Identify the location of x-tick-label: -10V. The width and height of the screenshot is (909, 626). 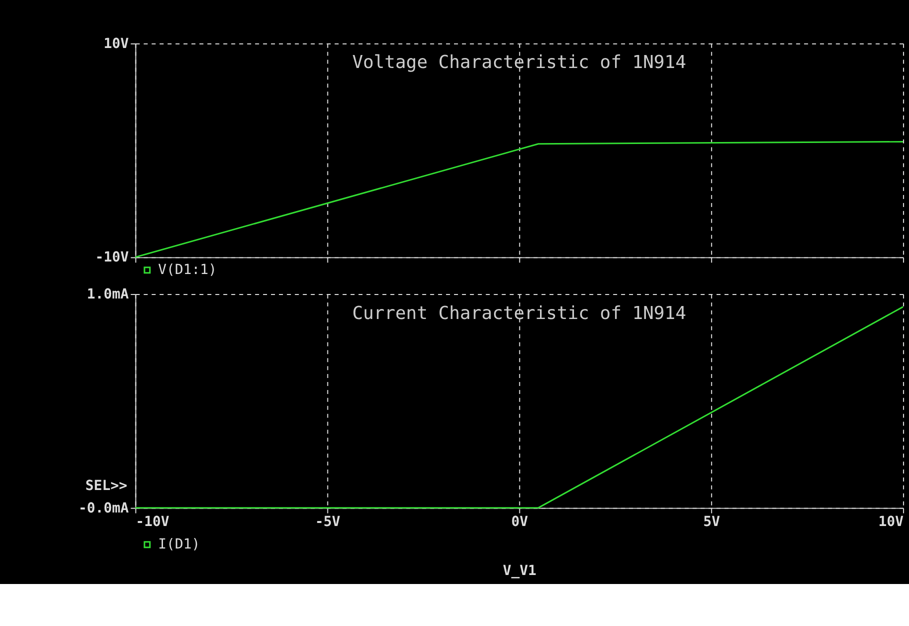
(153, 522).